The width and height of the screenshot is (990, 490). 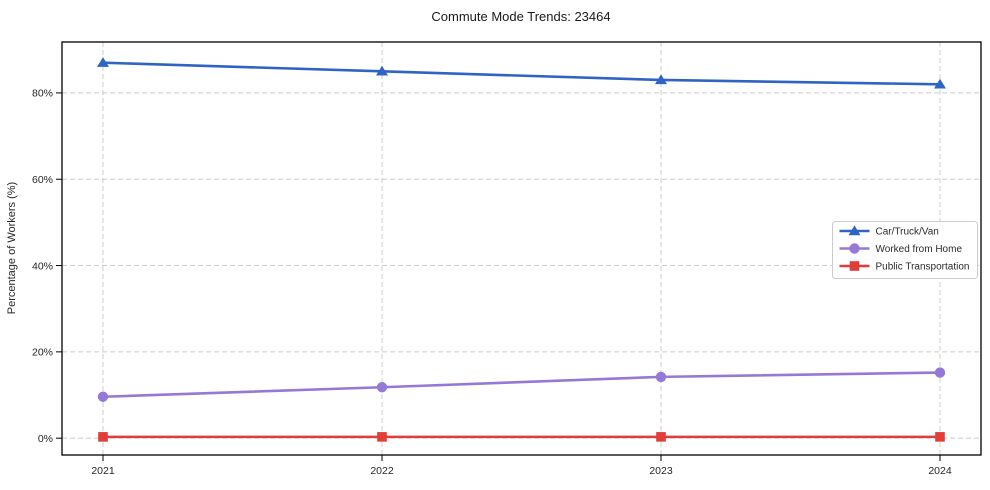 I want to click on legend-box, so click(x=905, y=250).